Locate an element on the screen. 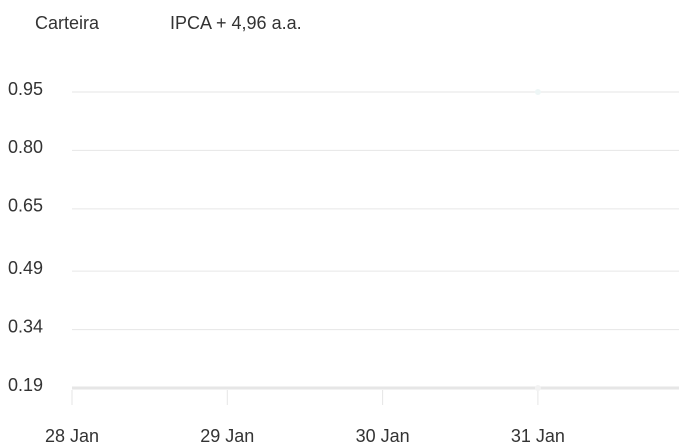  y-tick-label: 0.95 is located at coordinates (25, 89).